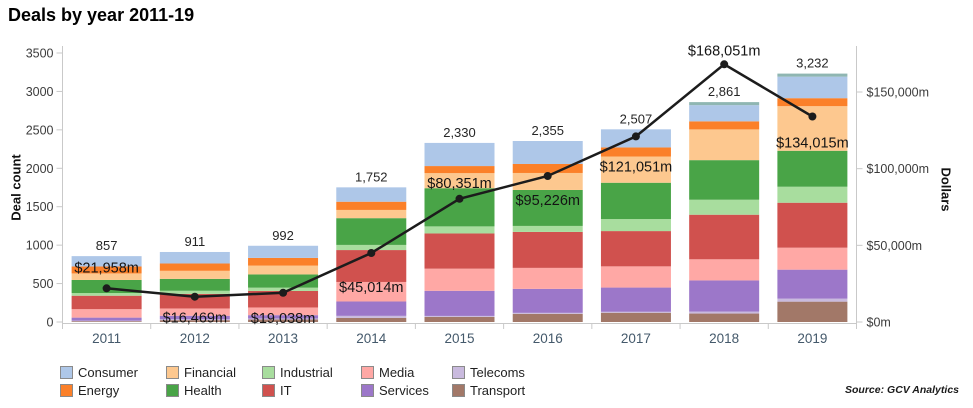 This screenshot has width=973, height=408. What do you see at coordinates (283, 270) in the screenshot?
I see `bar-segment-2013-financial` at bounding box center [283, 270].